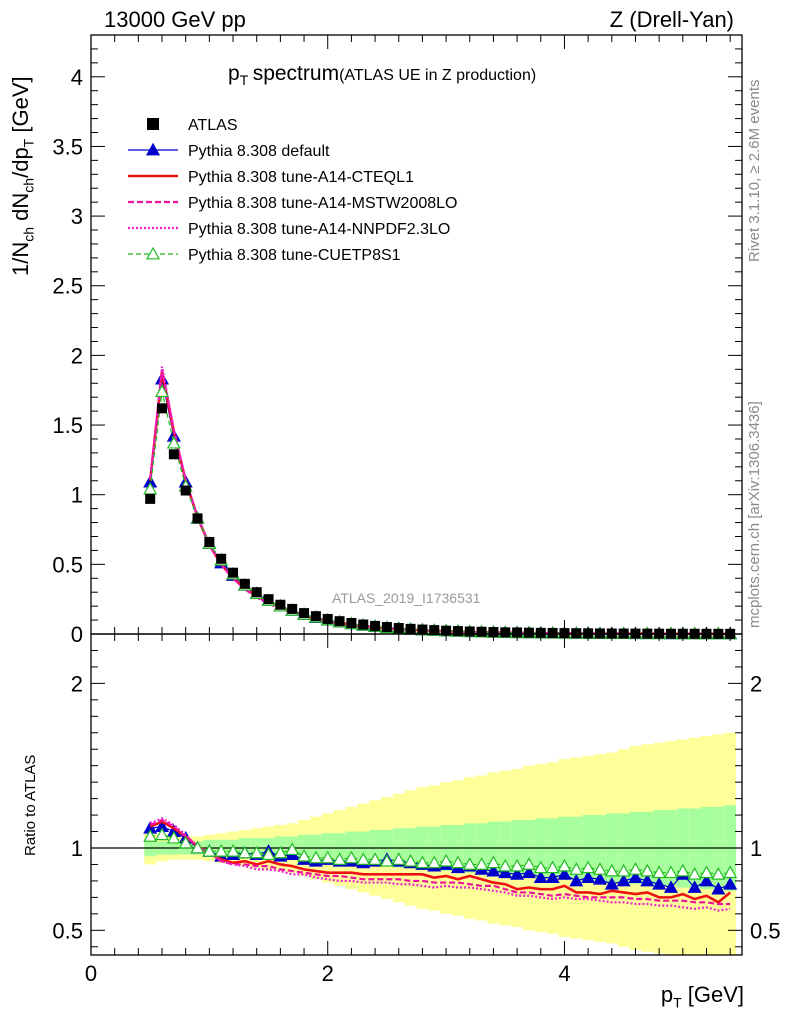  I want to click on x-tick-label: 0, so click(91, 973).